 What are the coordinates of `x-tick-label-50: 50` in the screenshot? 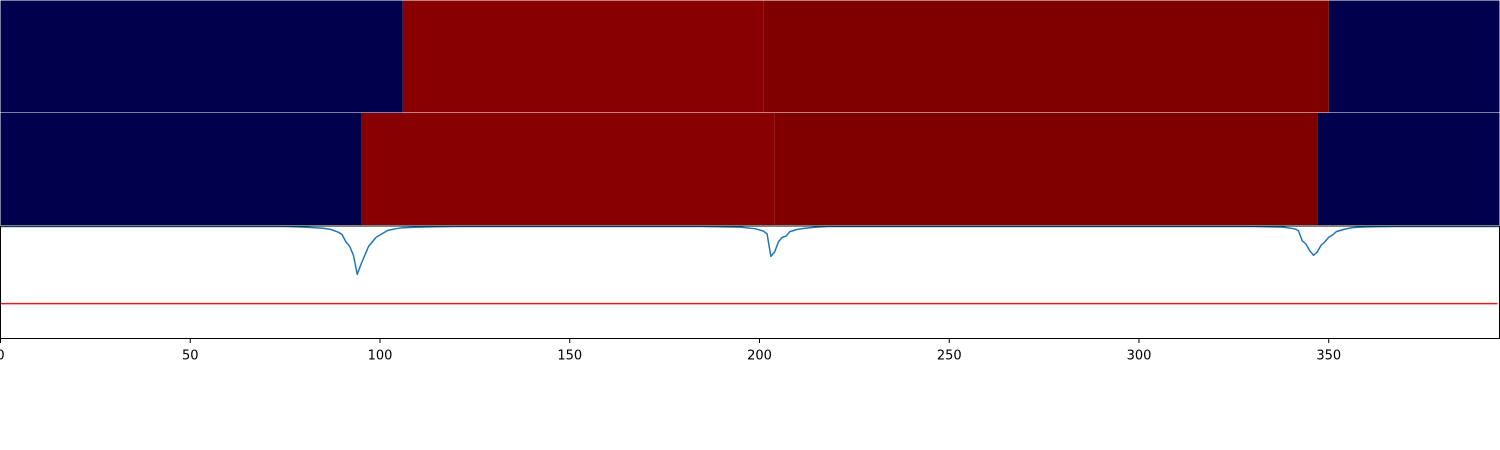 It's located at (190, 356).